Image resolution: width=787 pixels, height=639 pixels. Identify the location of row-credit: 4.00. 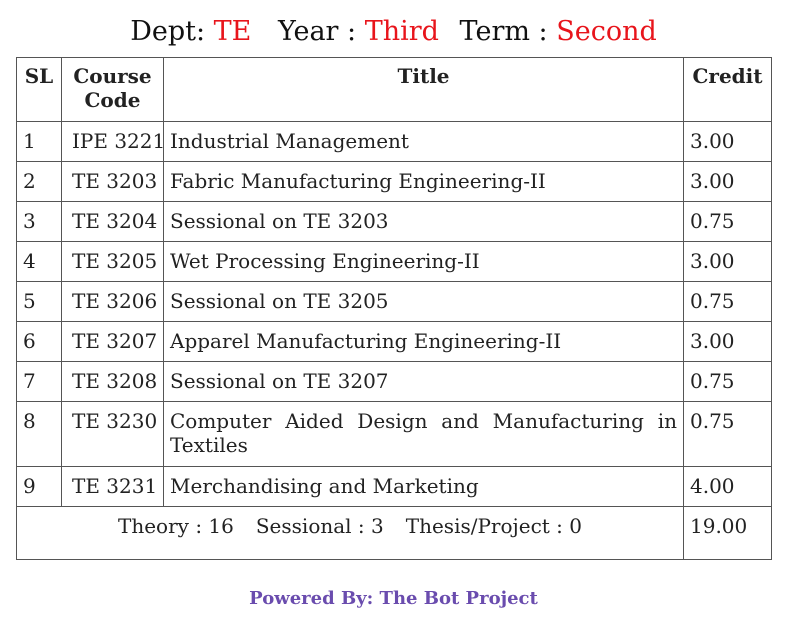
(727, 486).